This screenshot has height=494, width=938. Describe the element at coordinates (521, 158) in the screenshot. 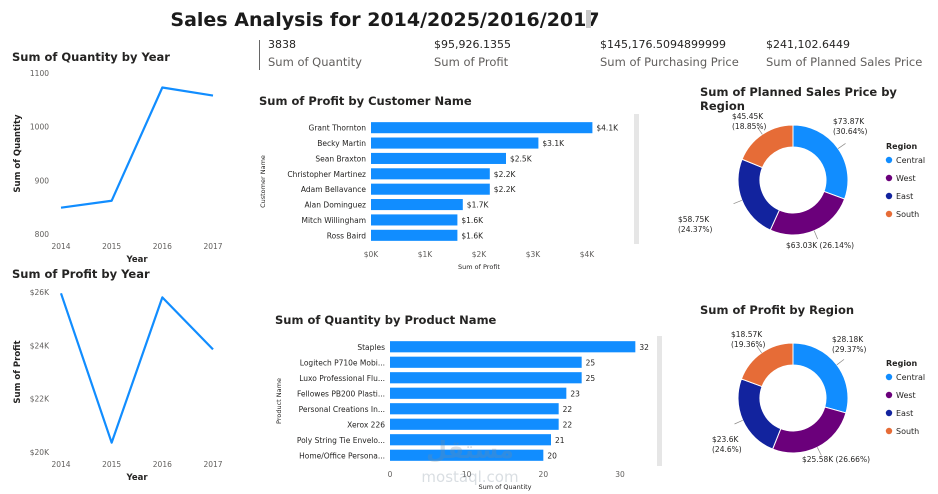

I see `data-label: $2.5K` at that location.